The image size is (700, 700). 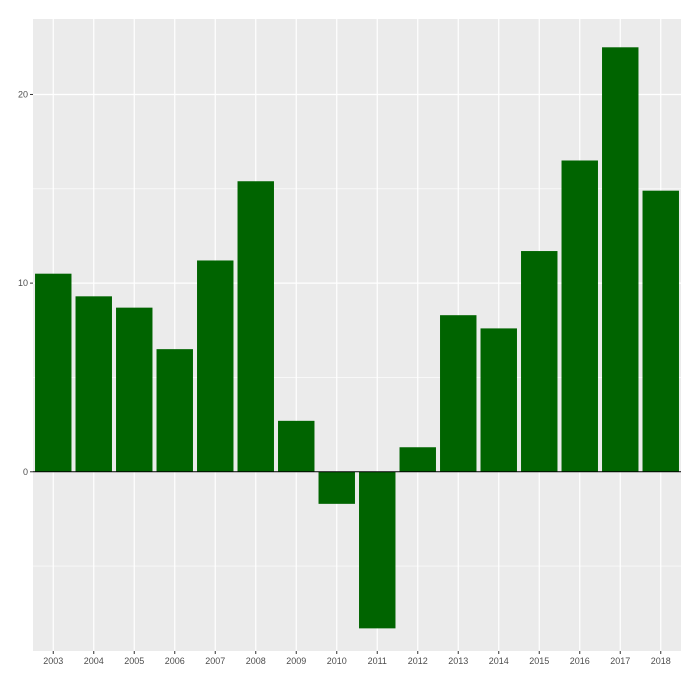 I want to click on x-tick-label: 2007, so click(x=215, y=661).